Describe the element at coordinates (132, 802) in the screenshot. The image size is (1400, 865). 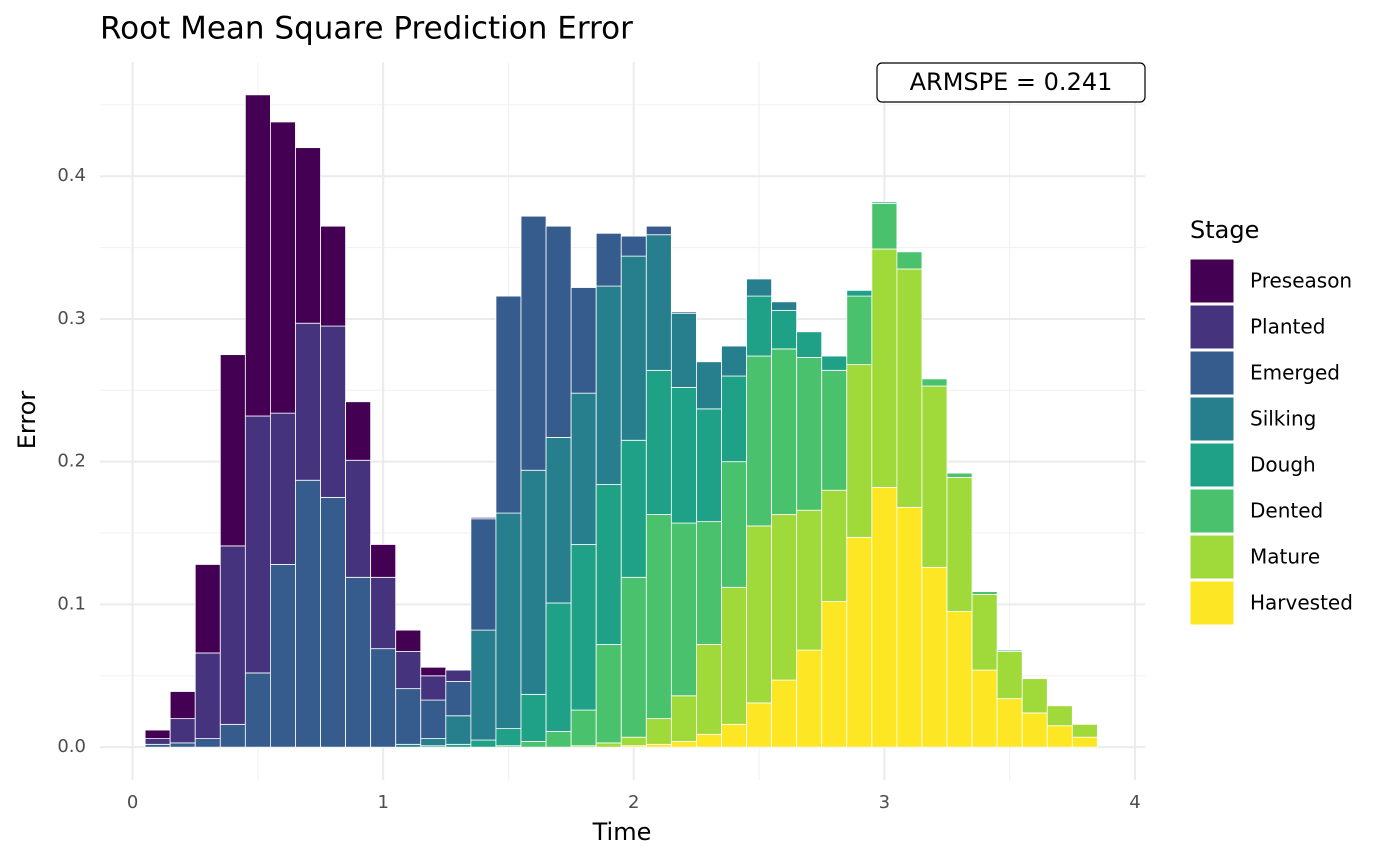
I see `x-tick-label: 0` at that location.